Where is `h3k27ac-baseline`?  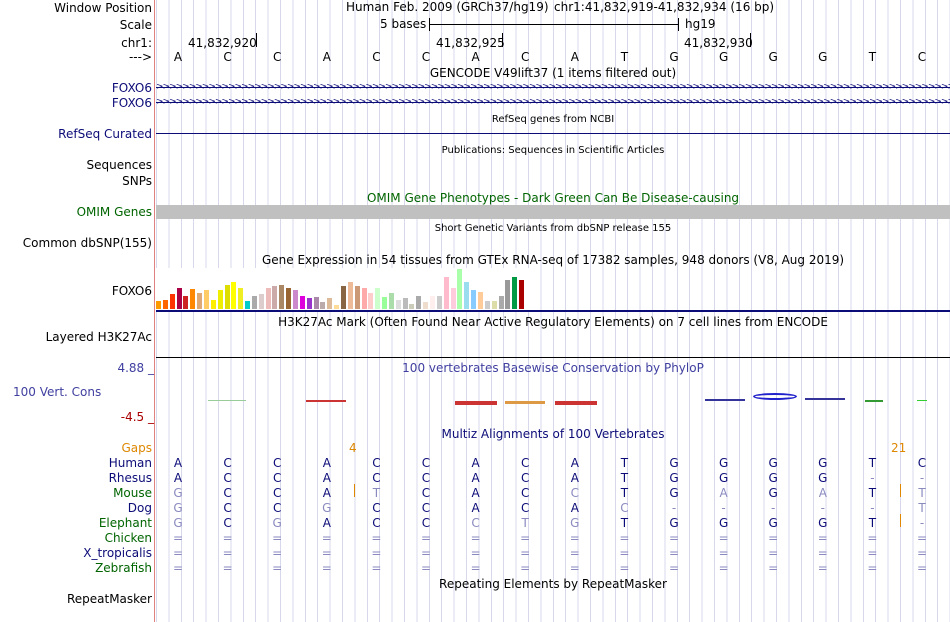 h3k27ac-baseline is located at coordinates (553, 357).